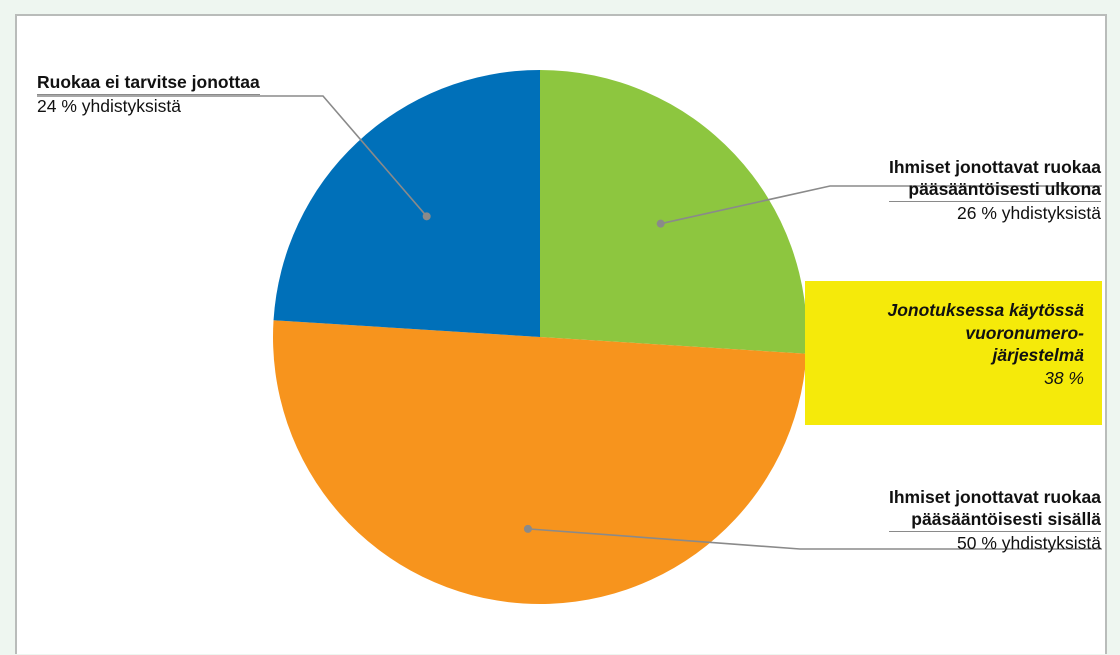 Image resolution: width=1120 pixels, height=655 pixels. Describe the element at coordinates (148, 83) in the screenshot. I see `slice-label-title: Ruokaa ei tarvitse jonottaa` at that location.